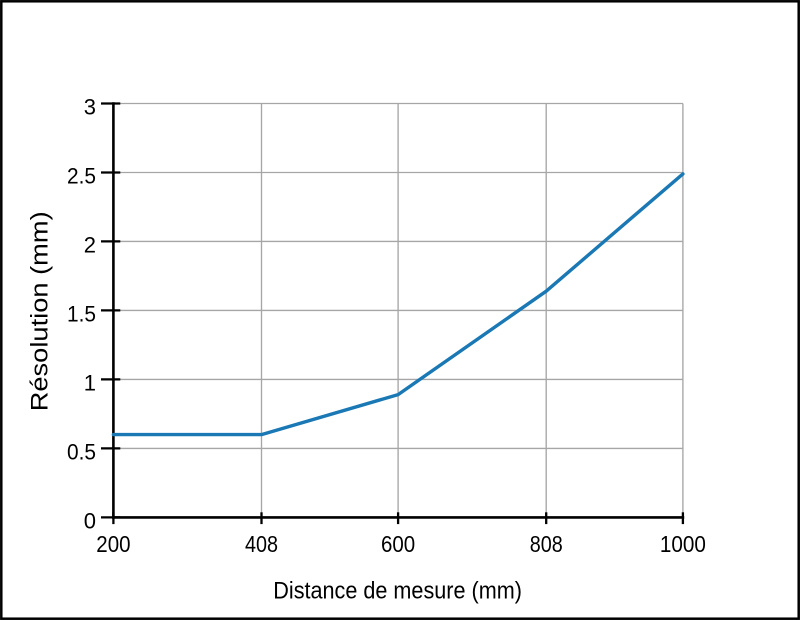  I want to click on svg-text: Distance de mesure (mm), so click(397, 590).